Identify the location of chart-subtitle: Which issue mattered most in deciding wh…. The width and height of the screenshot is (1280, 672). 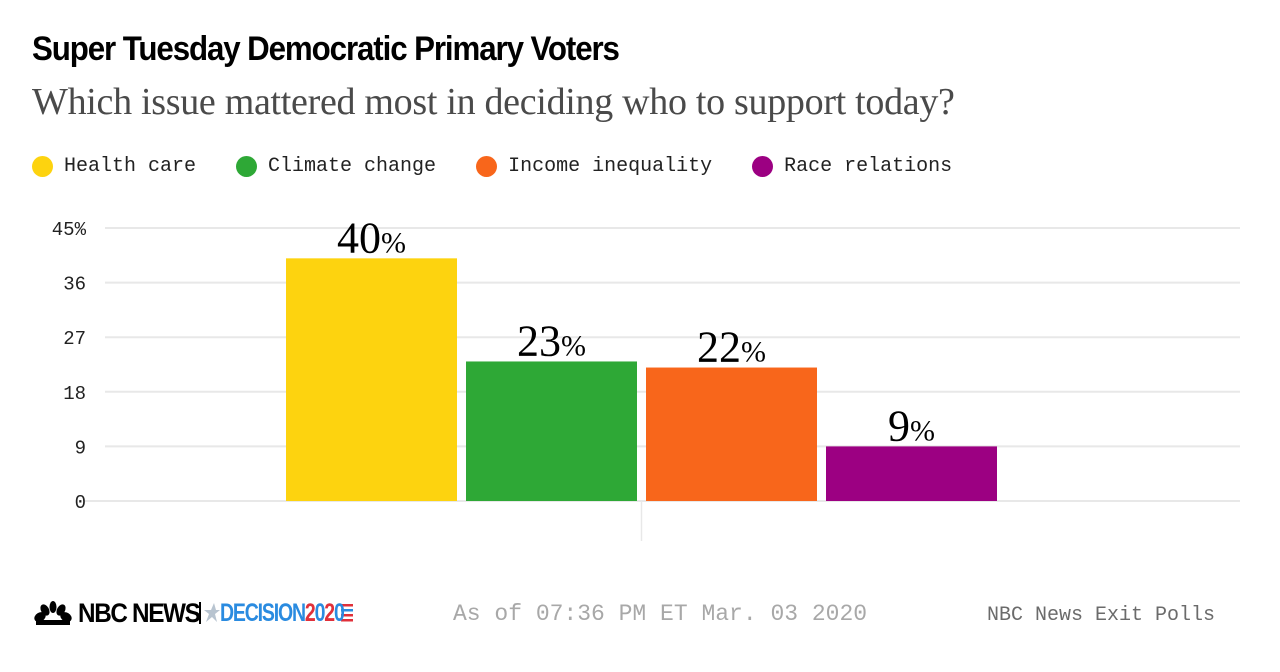
(493, 102).